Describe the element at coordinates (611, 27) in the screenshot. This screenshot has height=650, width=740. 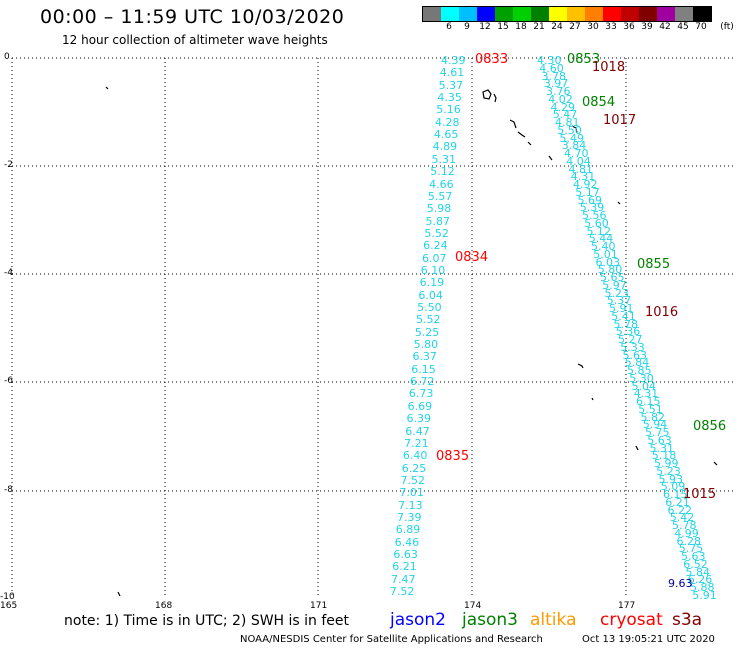
I see `color-scale-label: 33` at that location.